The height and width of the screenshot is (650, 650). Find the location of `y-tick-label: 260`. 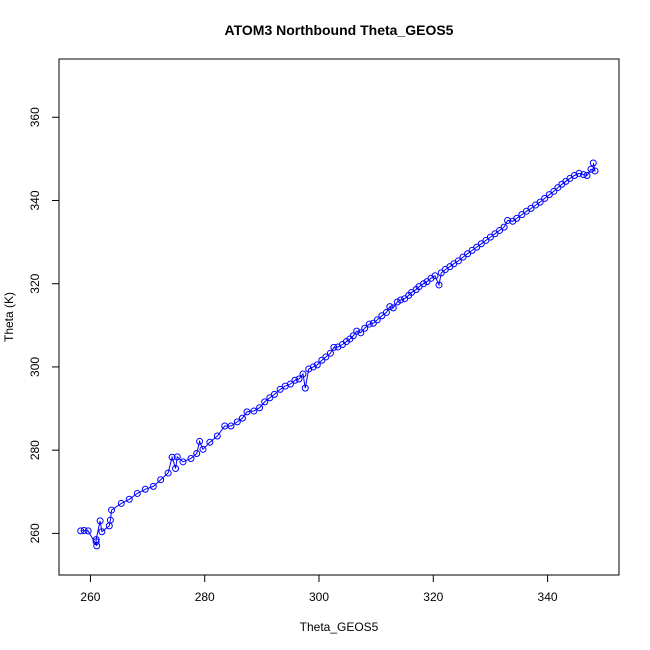

y-tick-label: 260 is located at coordinates (35, 533).